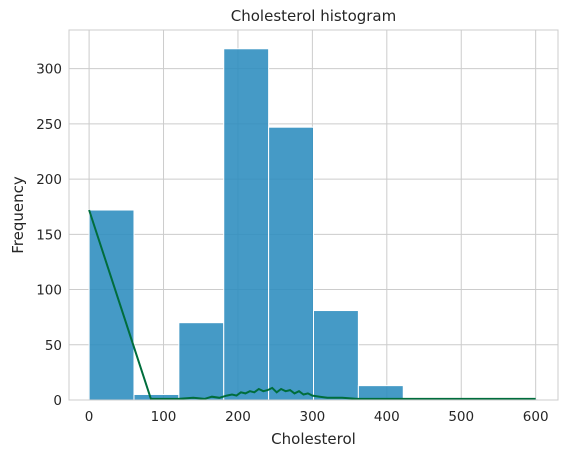 The width and height of the screenshot is (575, 457). What do you see at coordinates (164, 417) in the screenshot?
I see `x-tick-label: 100` at bounding box center [164, 417].